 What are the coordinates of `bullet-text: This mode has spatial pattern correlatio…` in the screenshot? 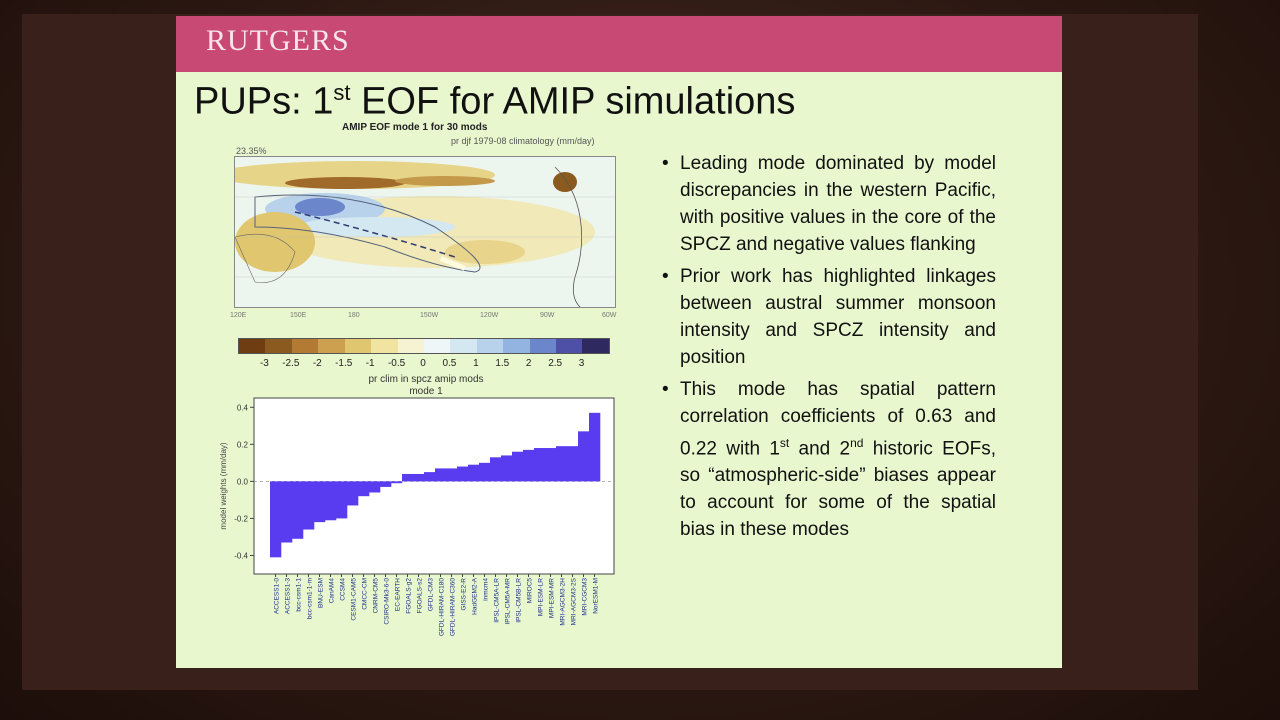 It's located at (838, 419).